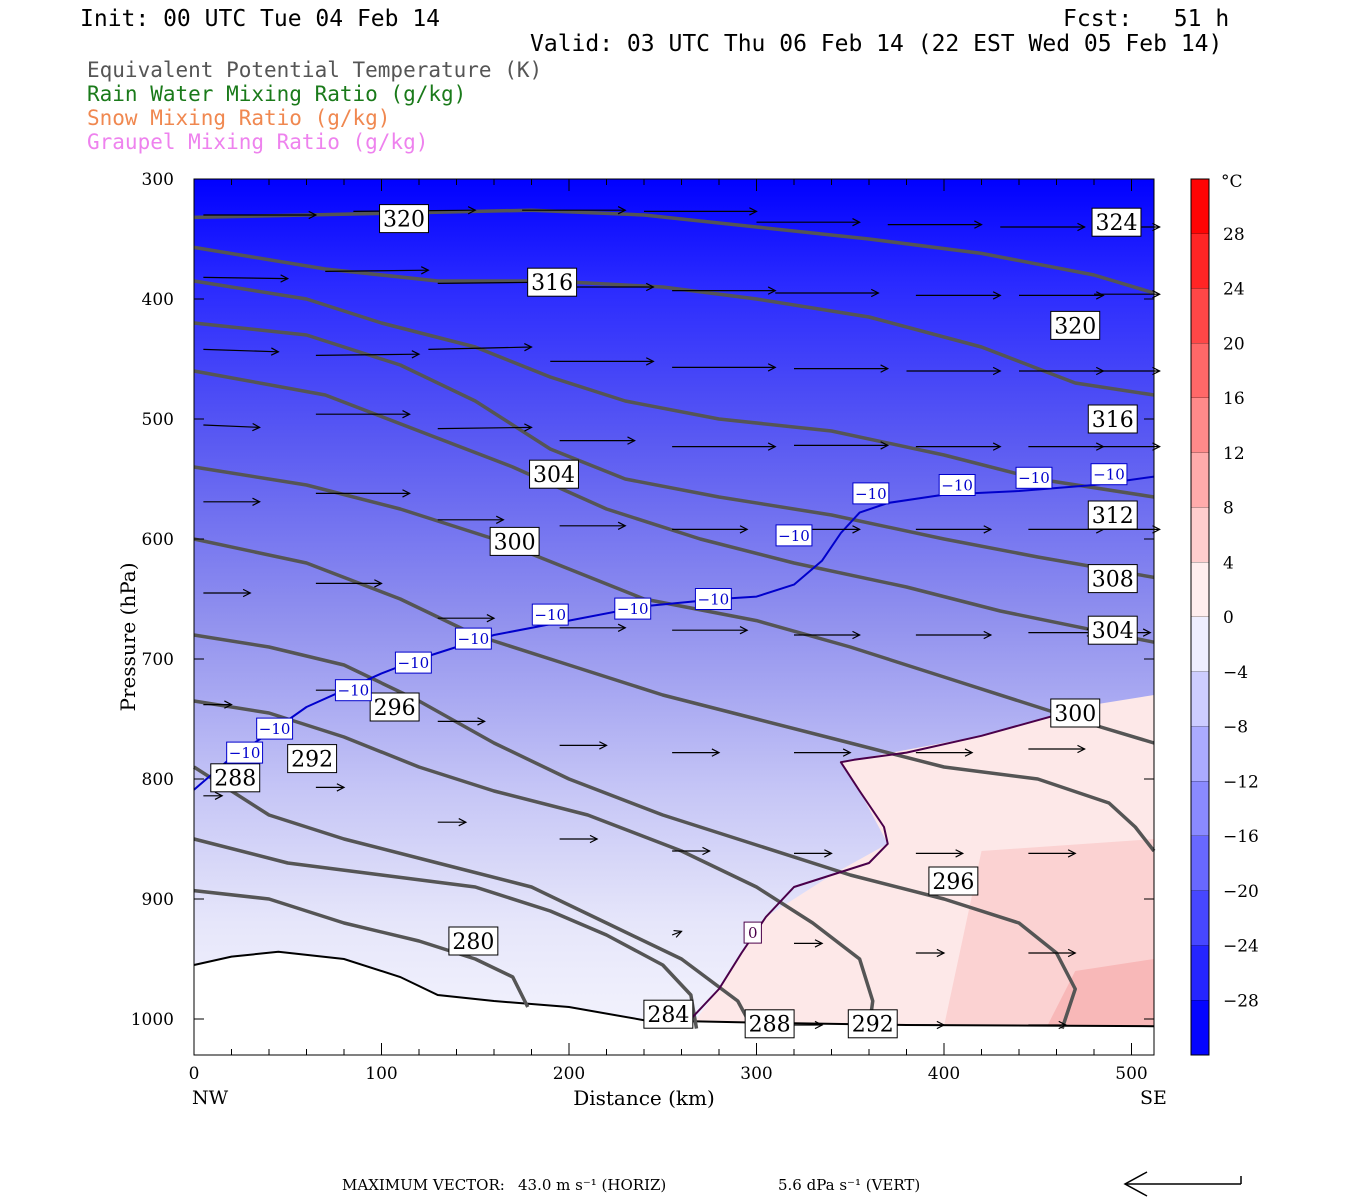  I want to click on theta-e-label: 308, so click(1112, 579).